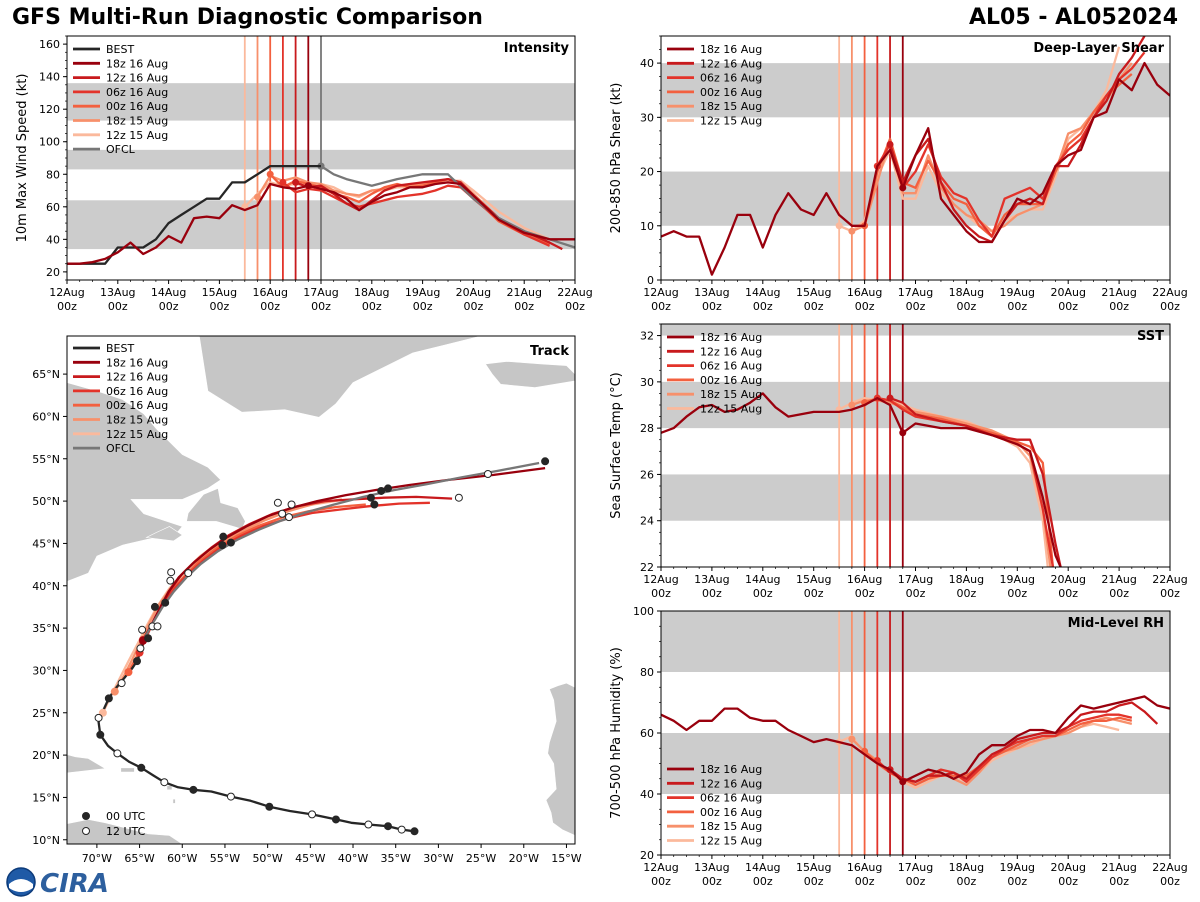 Image resolution: width=1200 pixels, height=902 pixels. What do you see at coordinates (647, 382) in the screenshot?
I see `sst-ytick-label: 30` at bounding box center [647, 382].